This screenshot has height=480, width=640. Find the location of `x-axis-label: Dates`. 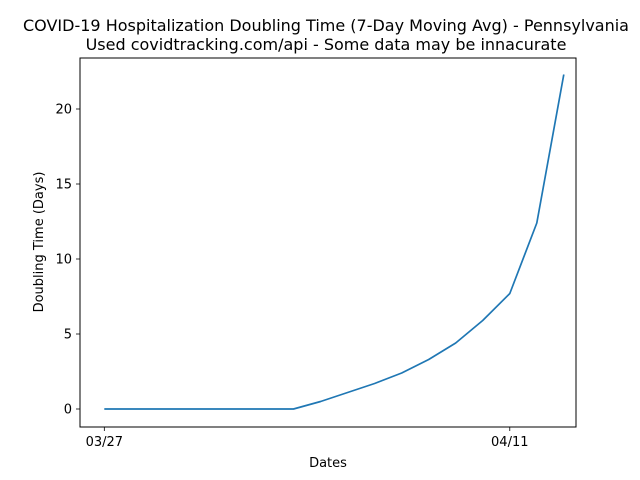

x-axis-label: Dates is located at coordinates (328, 463).